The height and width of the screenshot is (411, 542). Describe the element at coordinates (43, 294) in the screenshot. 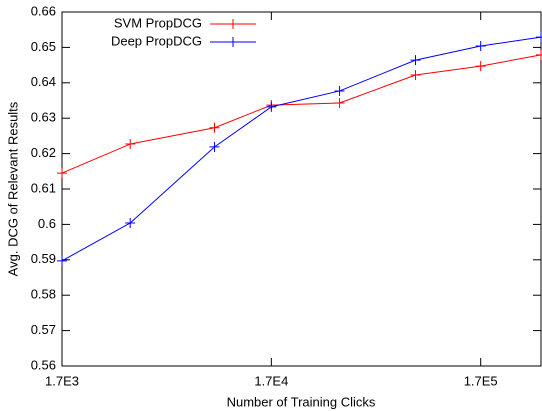

I see `y-tick-label: 0.58` at that location.